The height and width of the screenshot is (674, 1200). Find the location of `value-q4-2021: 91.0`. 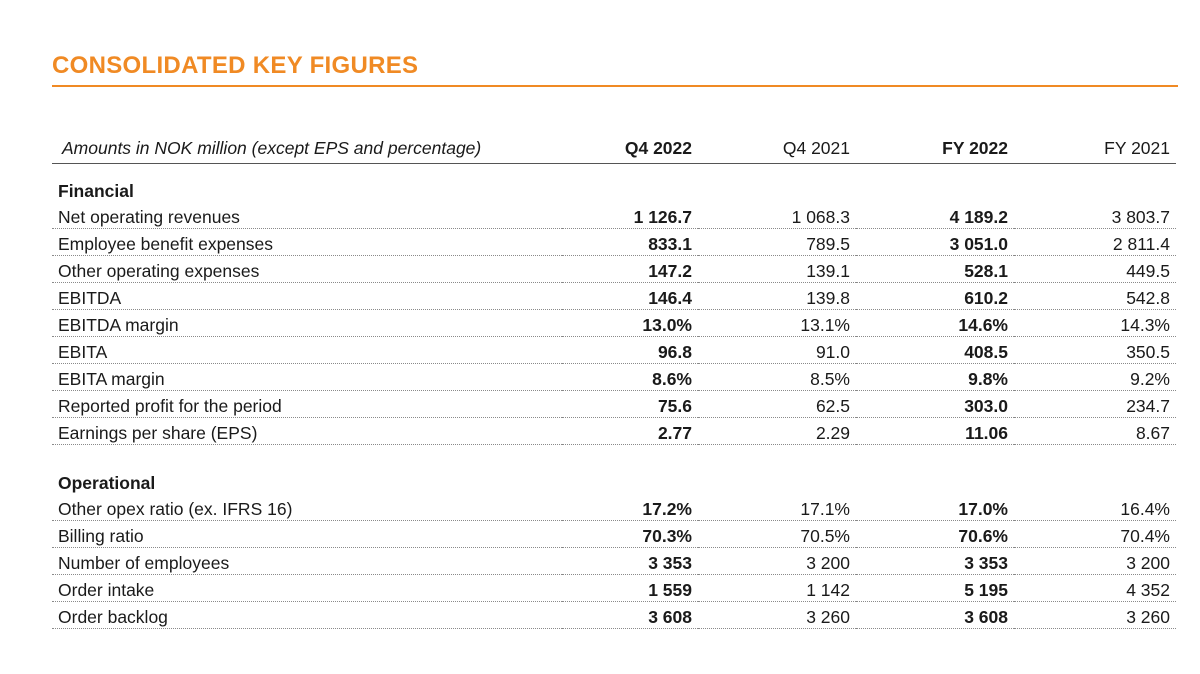

value-q4-2021: 91.0 is located at coordinates (777, 350).